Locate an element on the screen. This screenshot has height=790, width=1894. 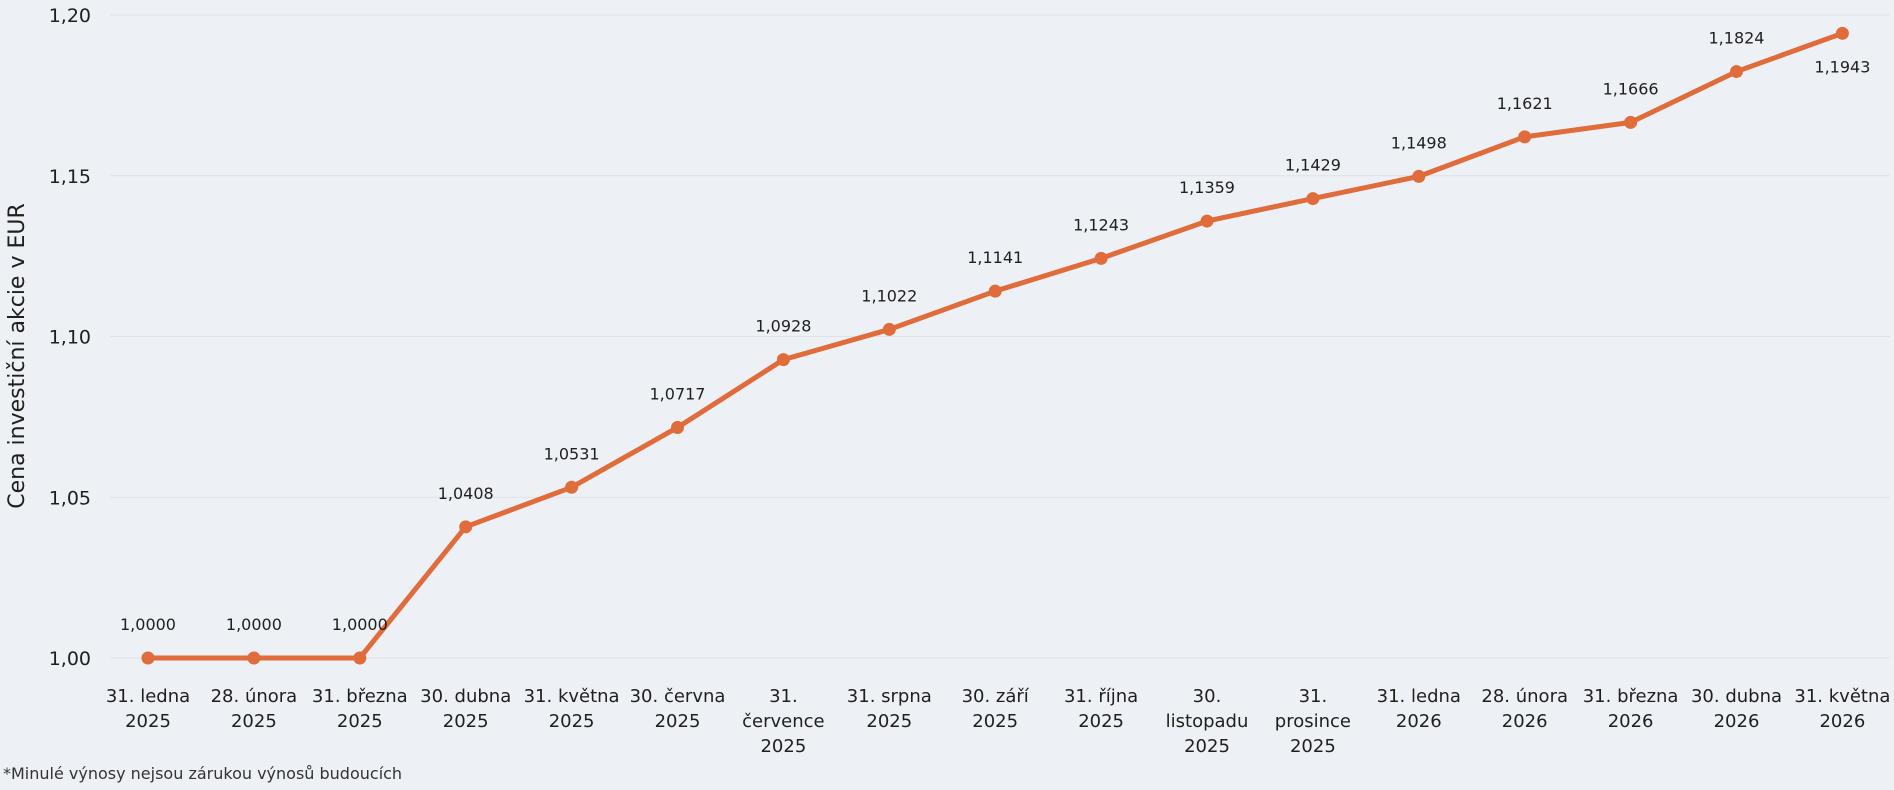
x-tick-label: 31. října 2025 is located at coordinates (1101, 709).